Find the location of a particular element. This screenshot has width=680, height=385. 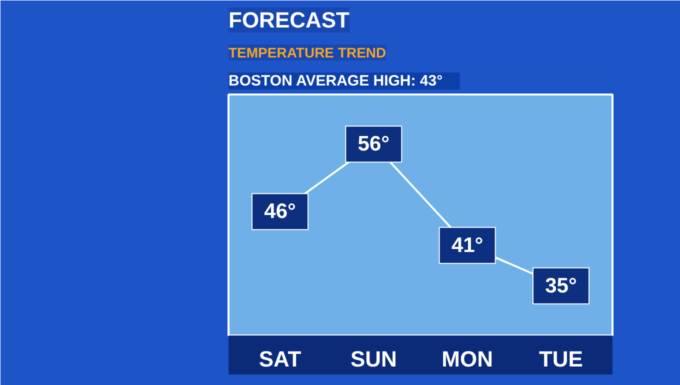

chart-subtitle: TEMPERATURE TREND is located at coordinates (307, 52).